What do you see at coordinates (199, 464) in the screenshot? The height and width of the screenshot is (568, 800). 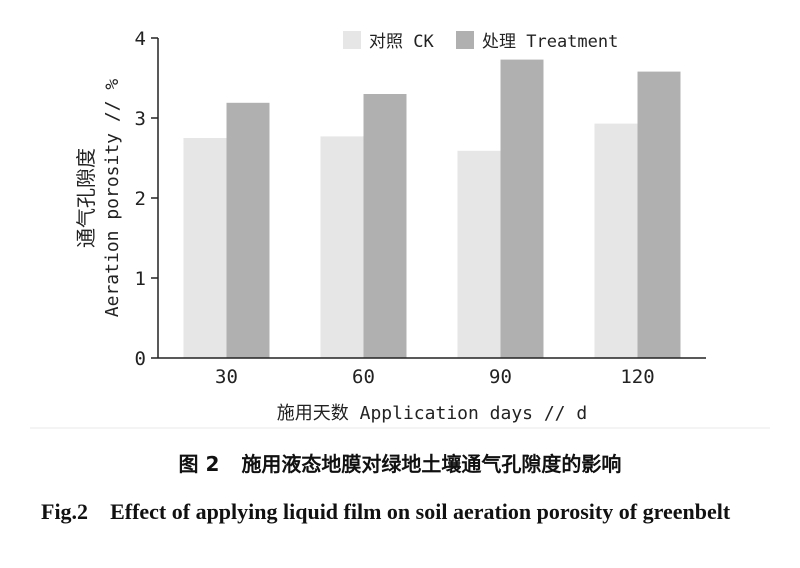 I see `figure-label-cn: 图 2` at bounding box center [199, 464].